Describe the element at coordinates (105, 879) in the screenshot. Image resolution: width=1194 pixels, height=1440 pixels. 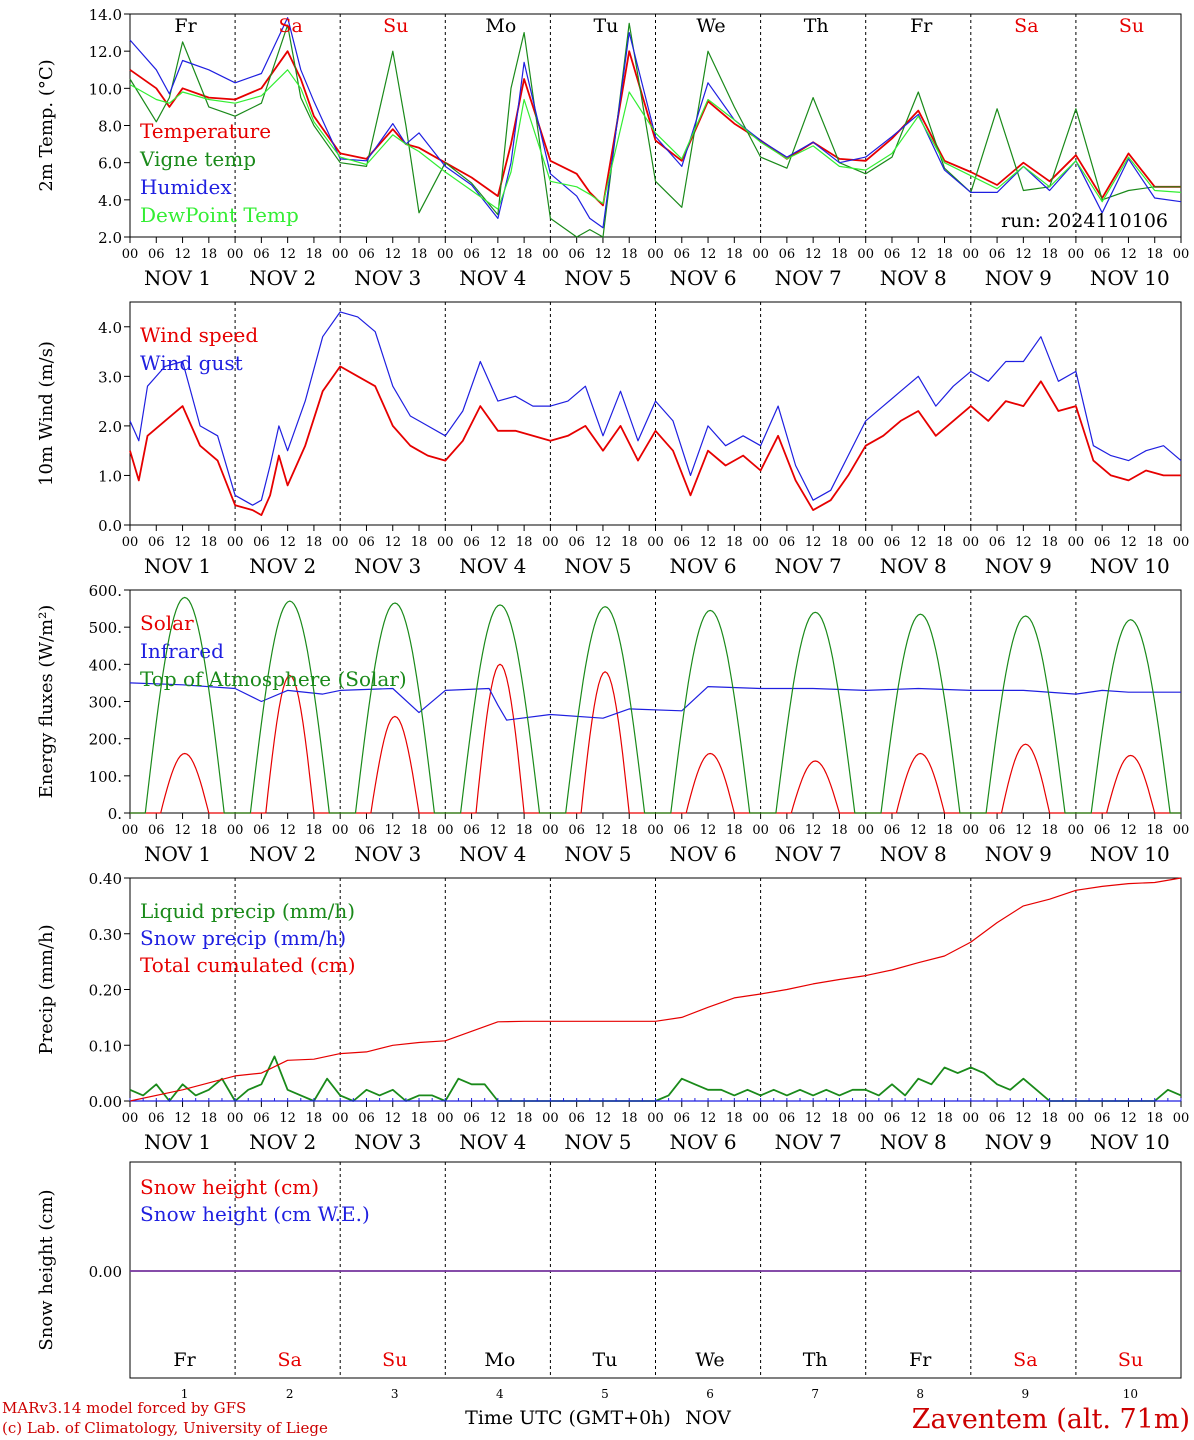
I see `y-tick-label: 0.40` at that location.